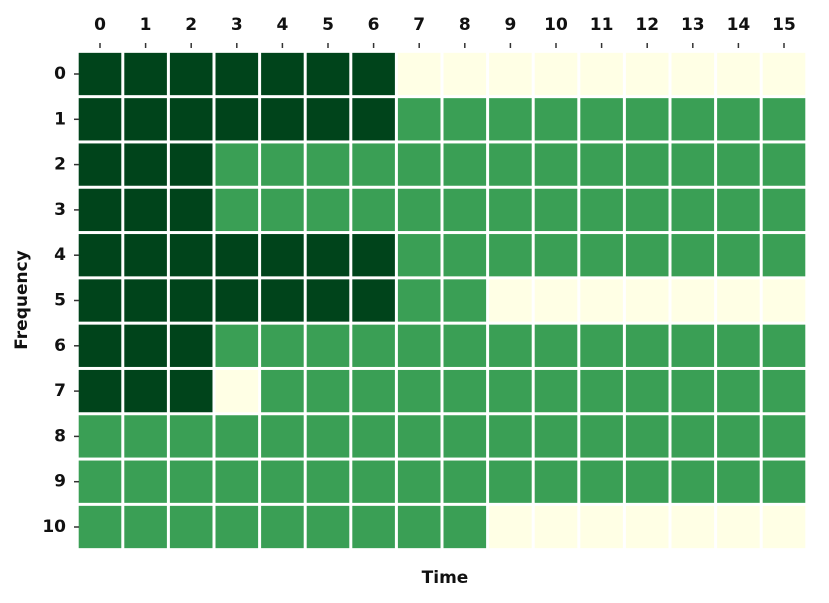 The image size is (829, 603). Describe the element at coordinates (510, 25) in the screenshot. I see `x-tick-label: 9` at that location.